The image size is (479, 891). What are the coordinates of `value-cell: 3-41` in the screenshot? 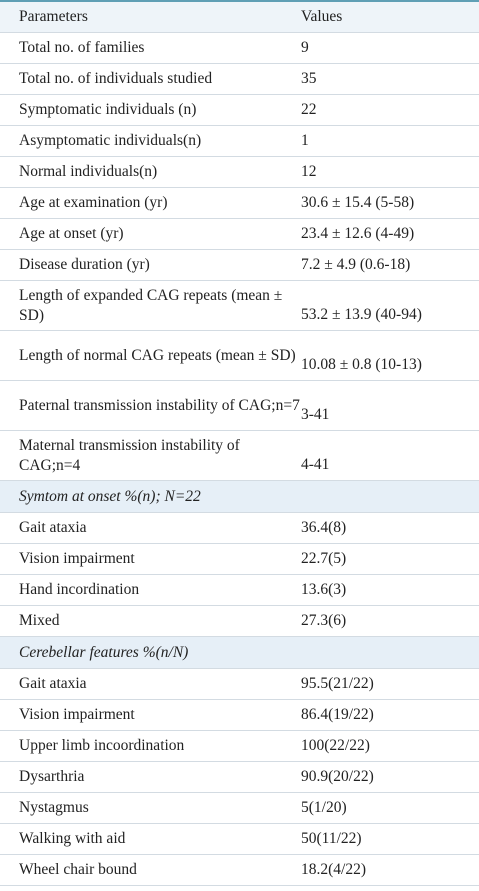 It's located at (390, 405).